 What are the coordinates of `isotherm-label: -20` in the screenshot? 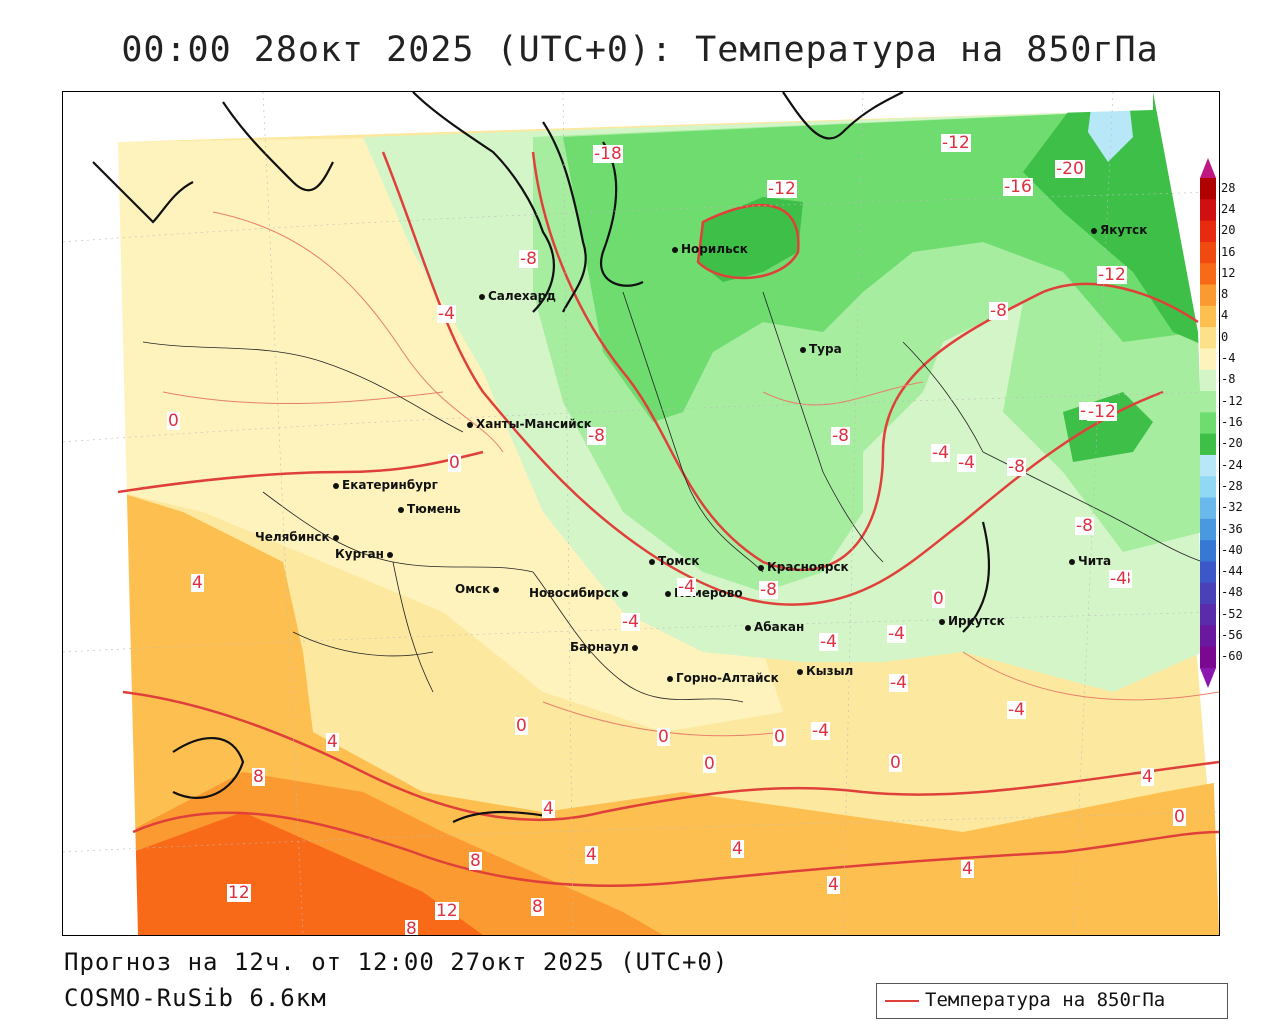 It's located at (1070, 169).